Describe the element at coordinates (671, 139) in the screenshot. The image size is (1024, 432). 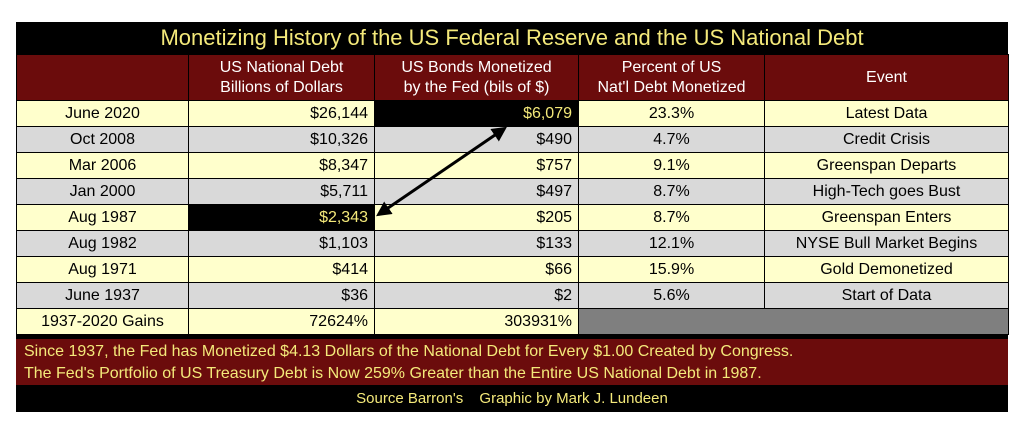
I see `cell-percent: 4.7%` at that location.